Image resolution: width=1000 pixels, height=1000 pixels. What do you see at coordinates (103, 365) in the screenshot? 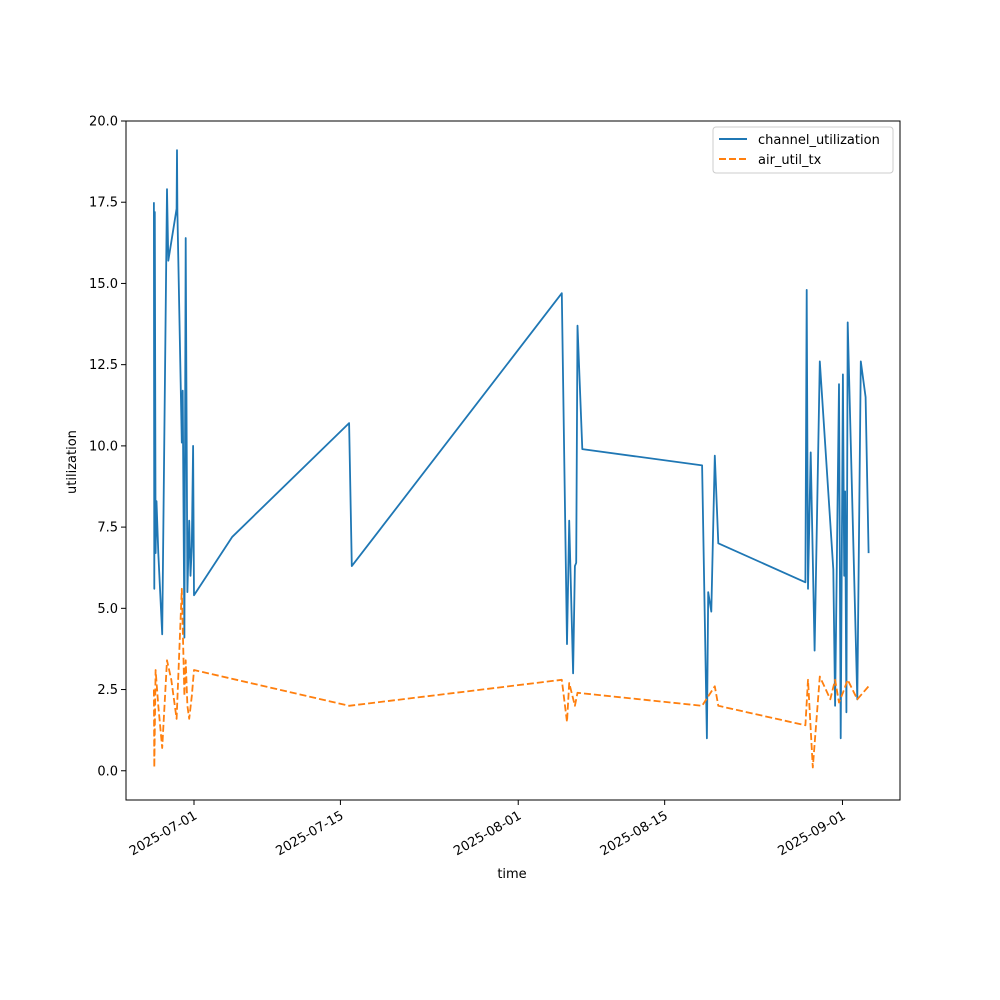
I see `y-tick-label: 12.5` at bounding box center [103, 365].